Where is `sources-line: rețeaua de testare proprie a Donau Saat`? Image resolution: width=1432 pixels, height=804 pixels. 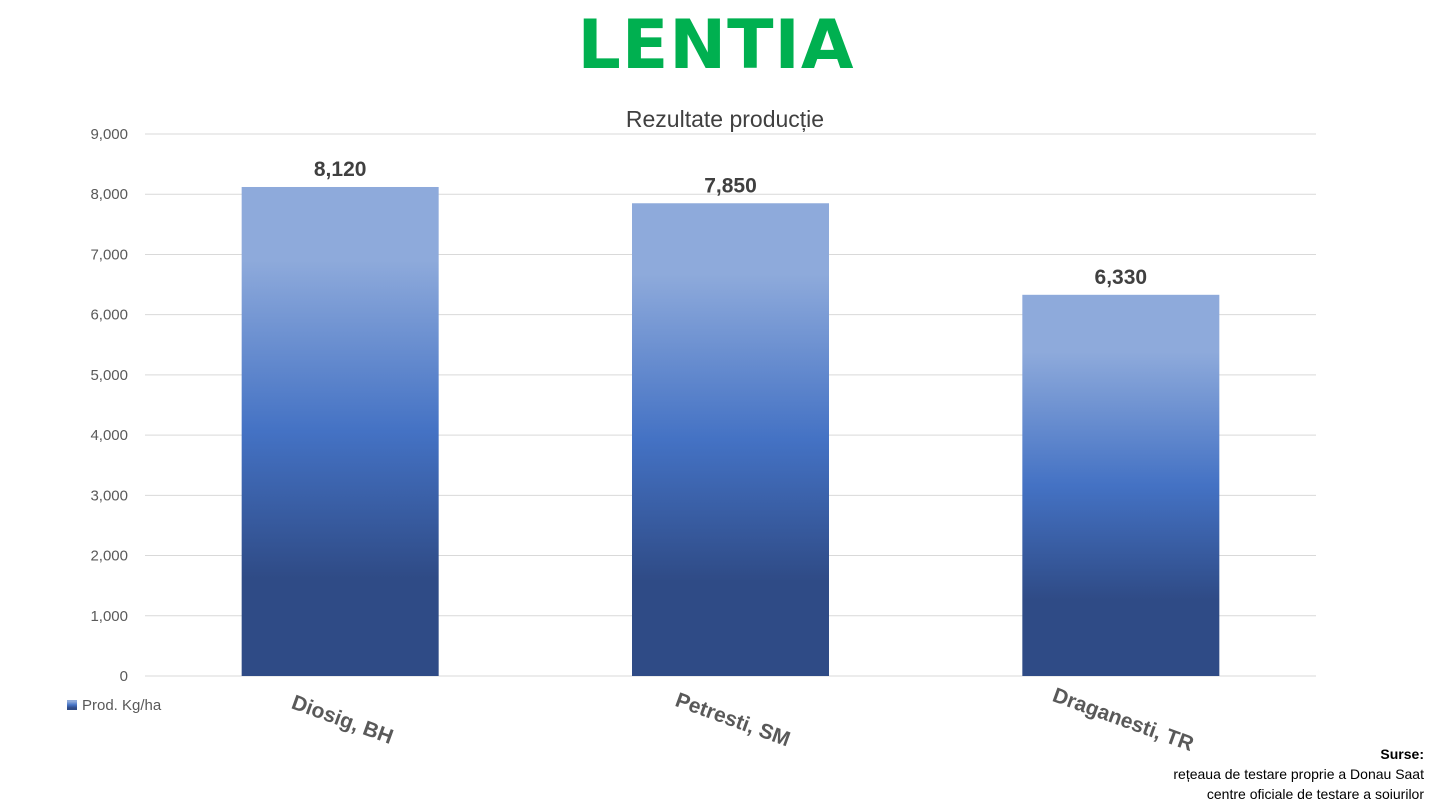 sources-line: rețeaua de testare proprie a Donau Saat is located at coordinates (1298, 774).